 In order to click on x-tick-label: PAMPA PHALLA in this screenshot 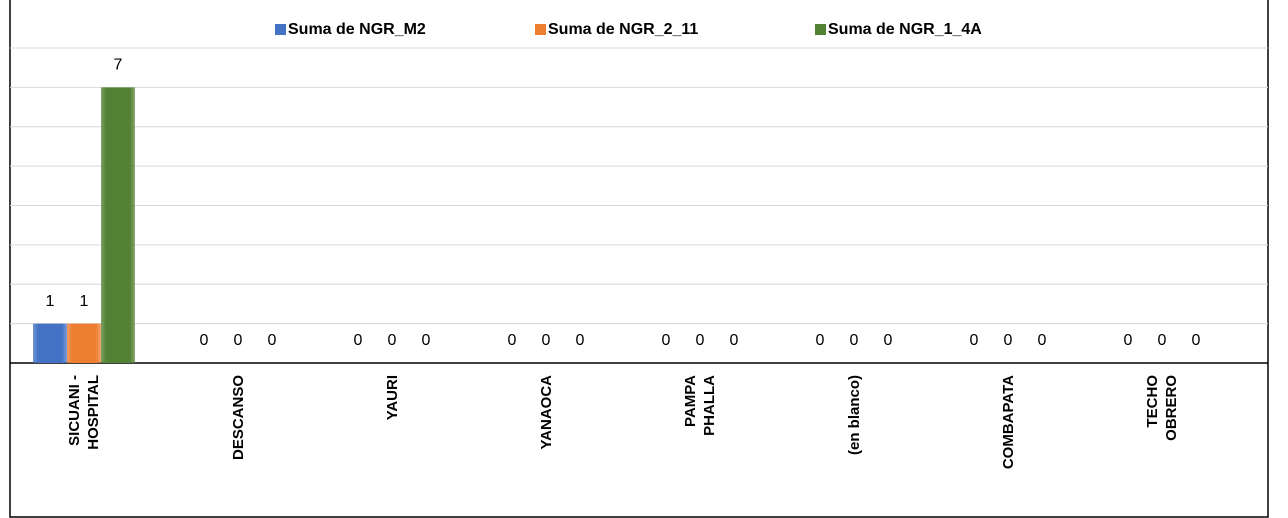, I will do `click(700, 405)`.